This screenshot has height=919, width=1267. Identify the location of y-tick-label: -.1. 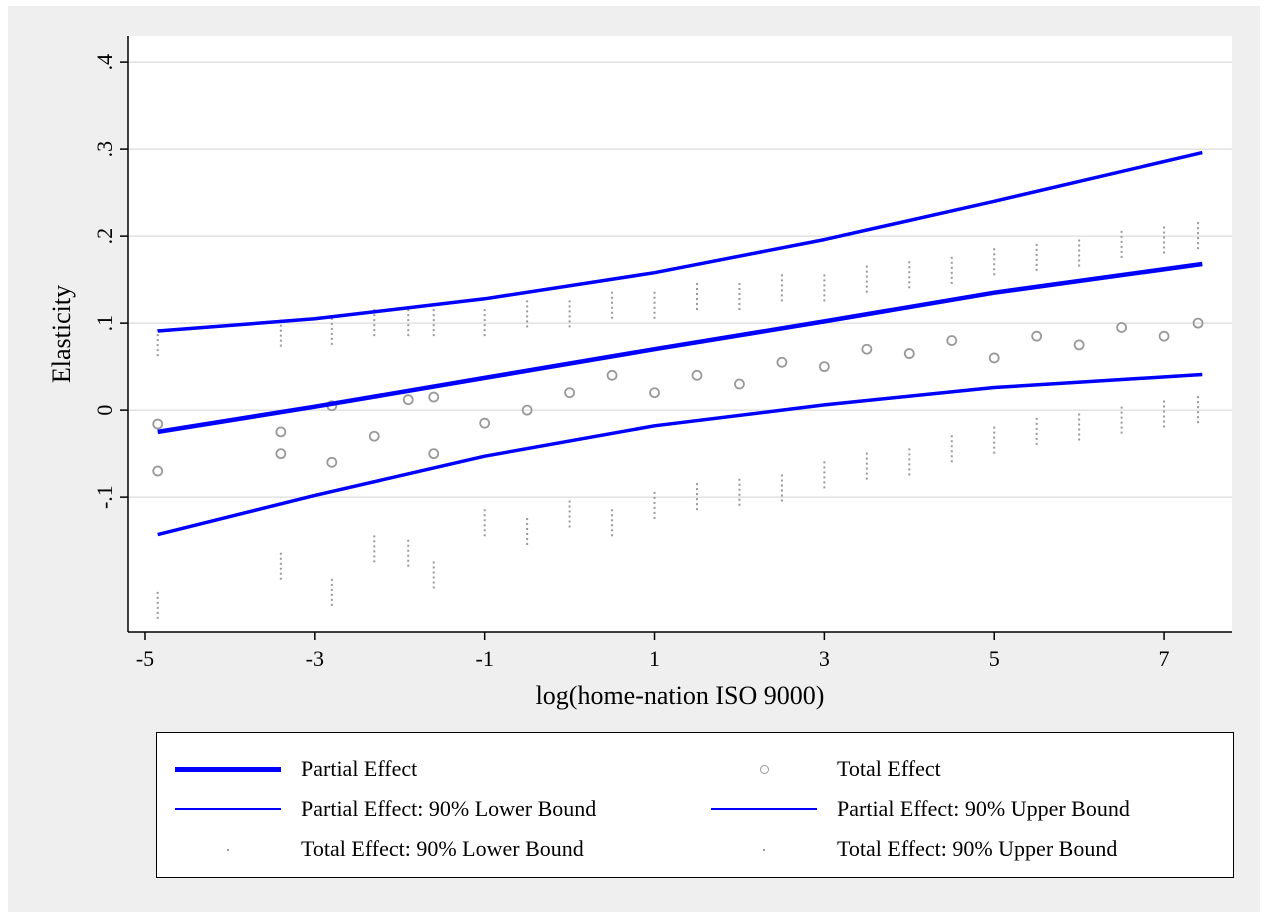
(104, 497).